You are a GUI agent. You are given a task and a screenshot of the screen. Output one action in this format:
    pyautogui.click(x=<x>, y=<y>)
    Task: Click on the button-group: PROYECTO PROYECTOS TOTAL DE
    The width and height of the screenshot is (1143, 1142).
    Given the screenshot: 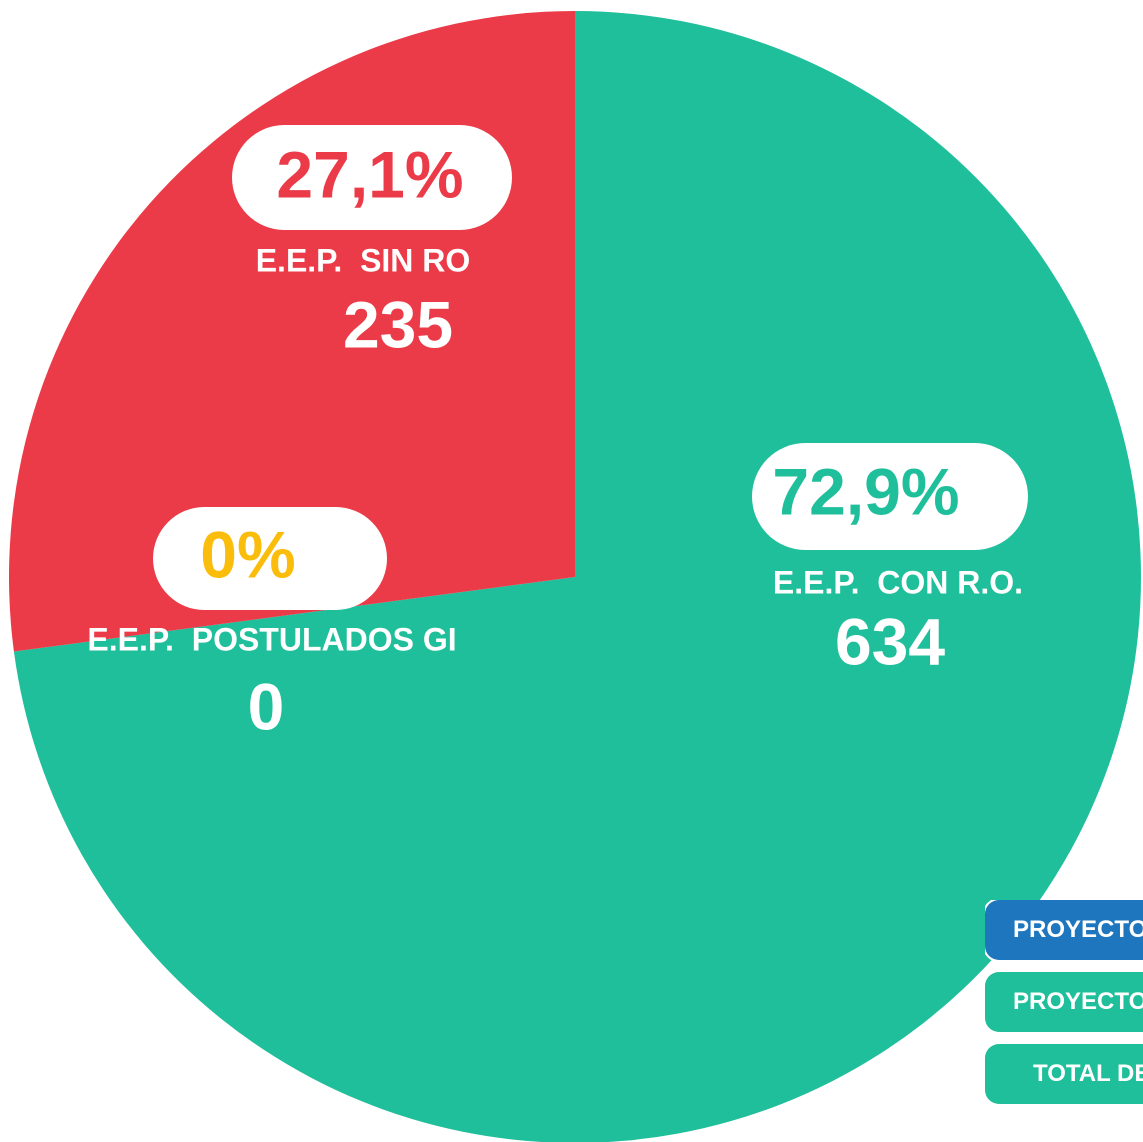 What is the action you would take?
    pyautogui.click(x=1064, y=1008)
    